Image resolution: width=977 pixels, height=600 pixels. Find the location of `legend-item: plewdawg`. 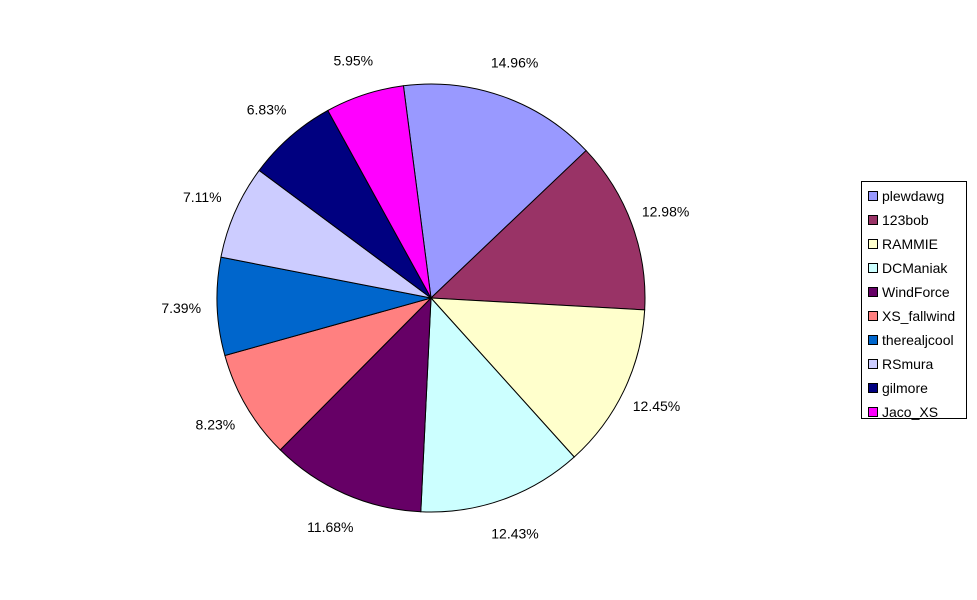

legend-item: plewdawg is located at coordinates (914, 196).